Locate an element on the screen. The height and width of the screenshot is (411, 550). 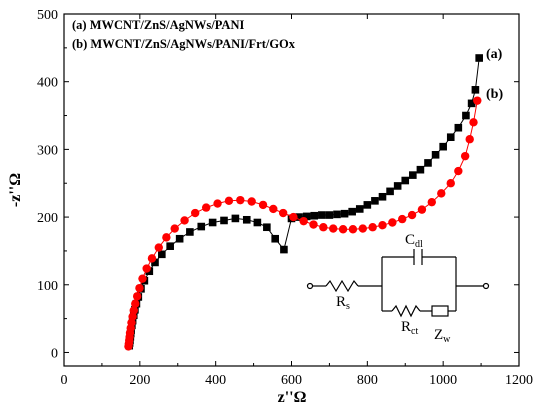
x-tick-label: 1000 is located at coordinates (443, 380).